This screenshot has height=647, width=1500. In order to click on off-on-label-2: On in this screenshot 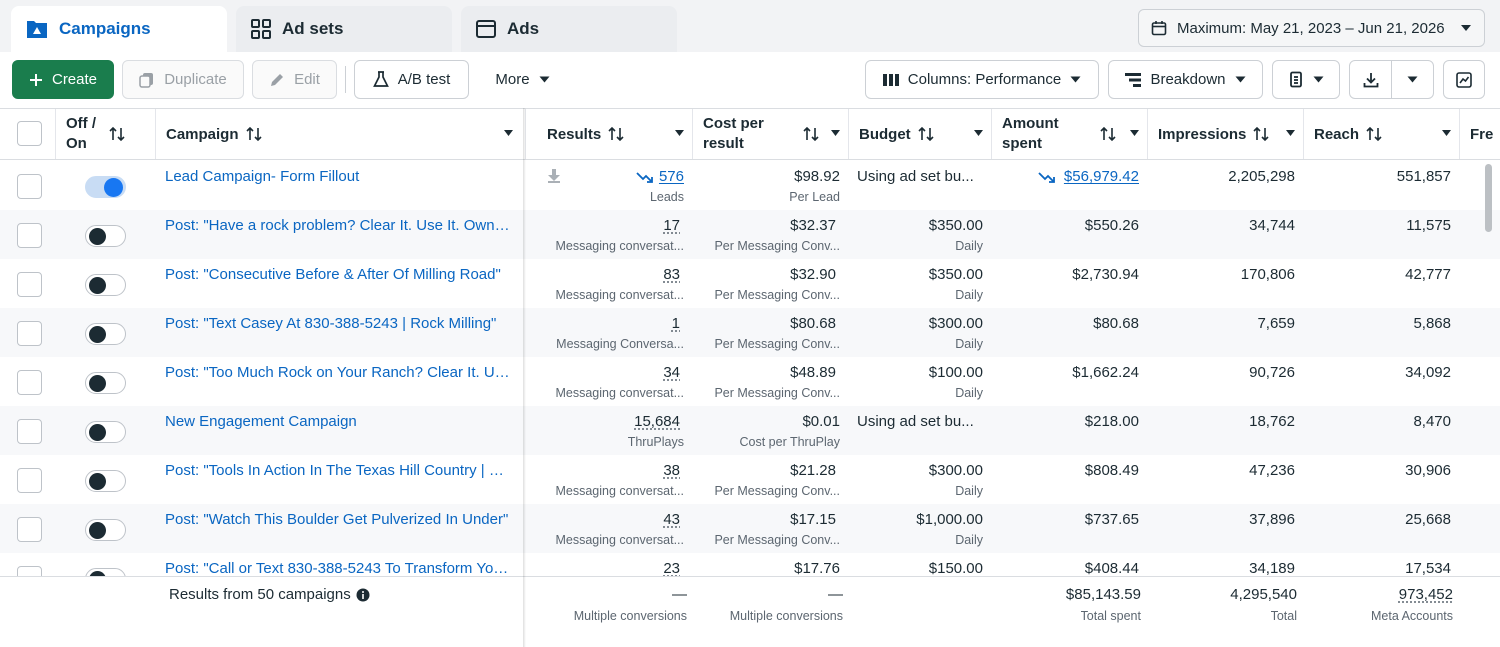, I will do `click(76, 143)`.